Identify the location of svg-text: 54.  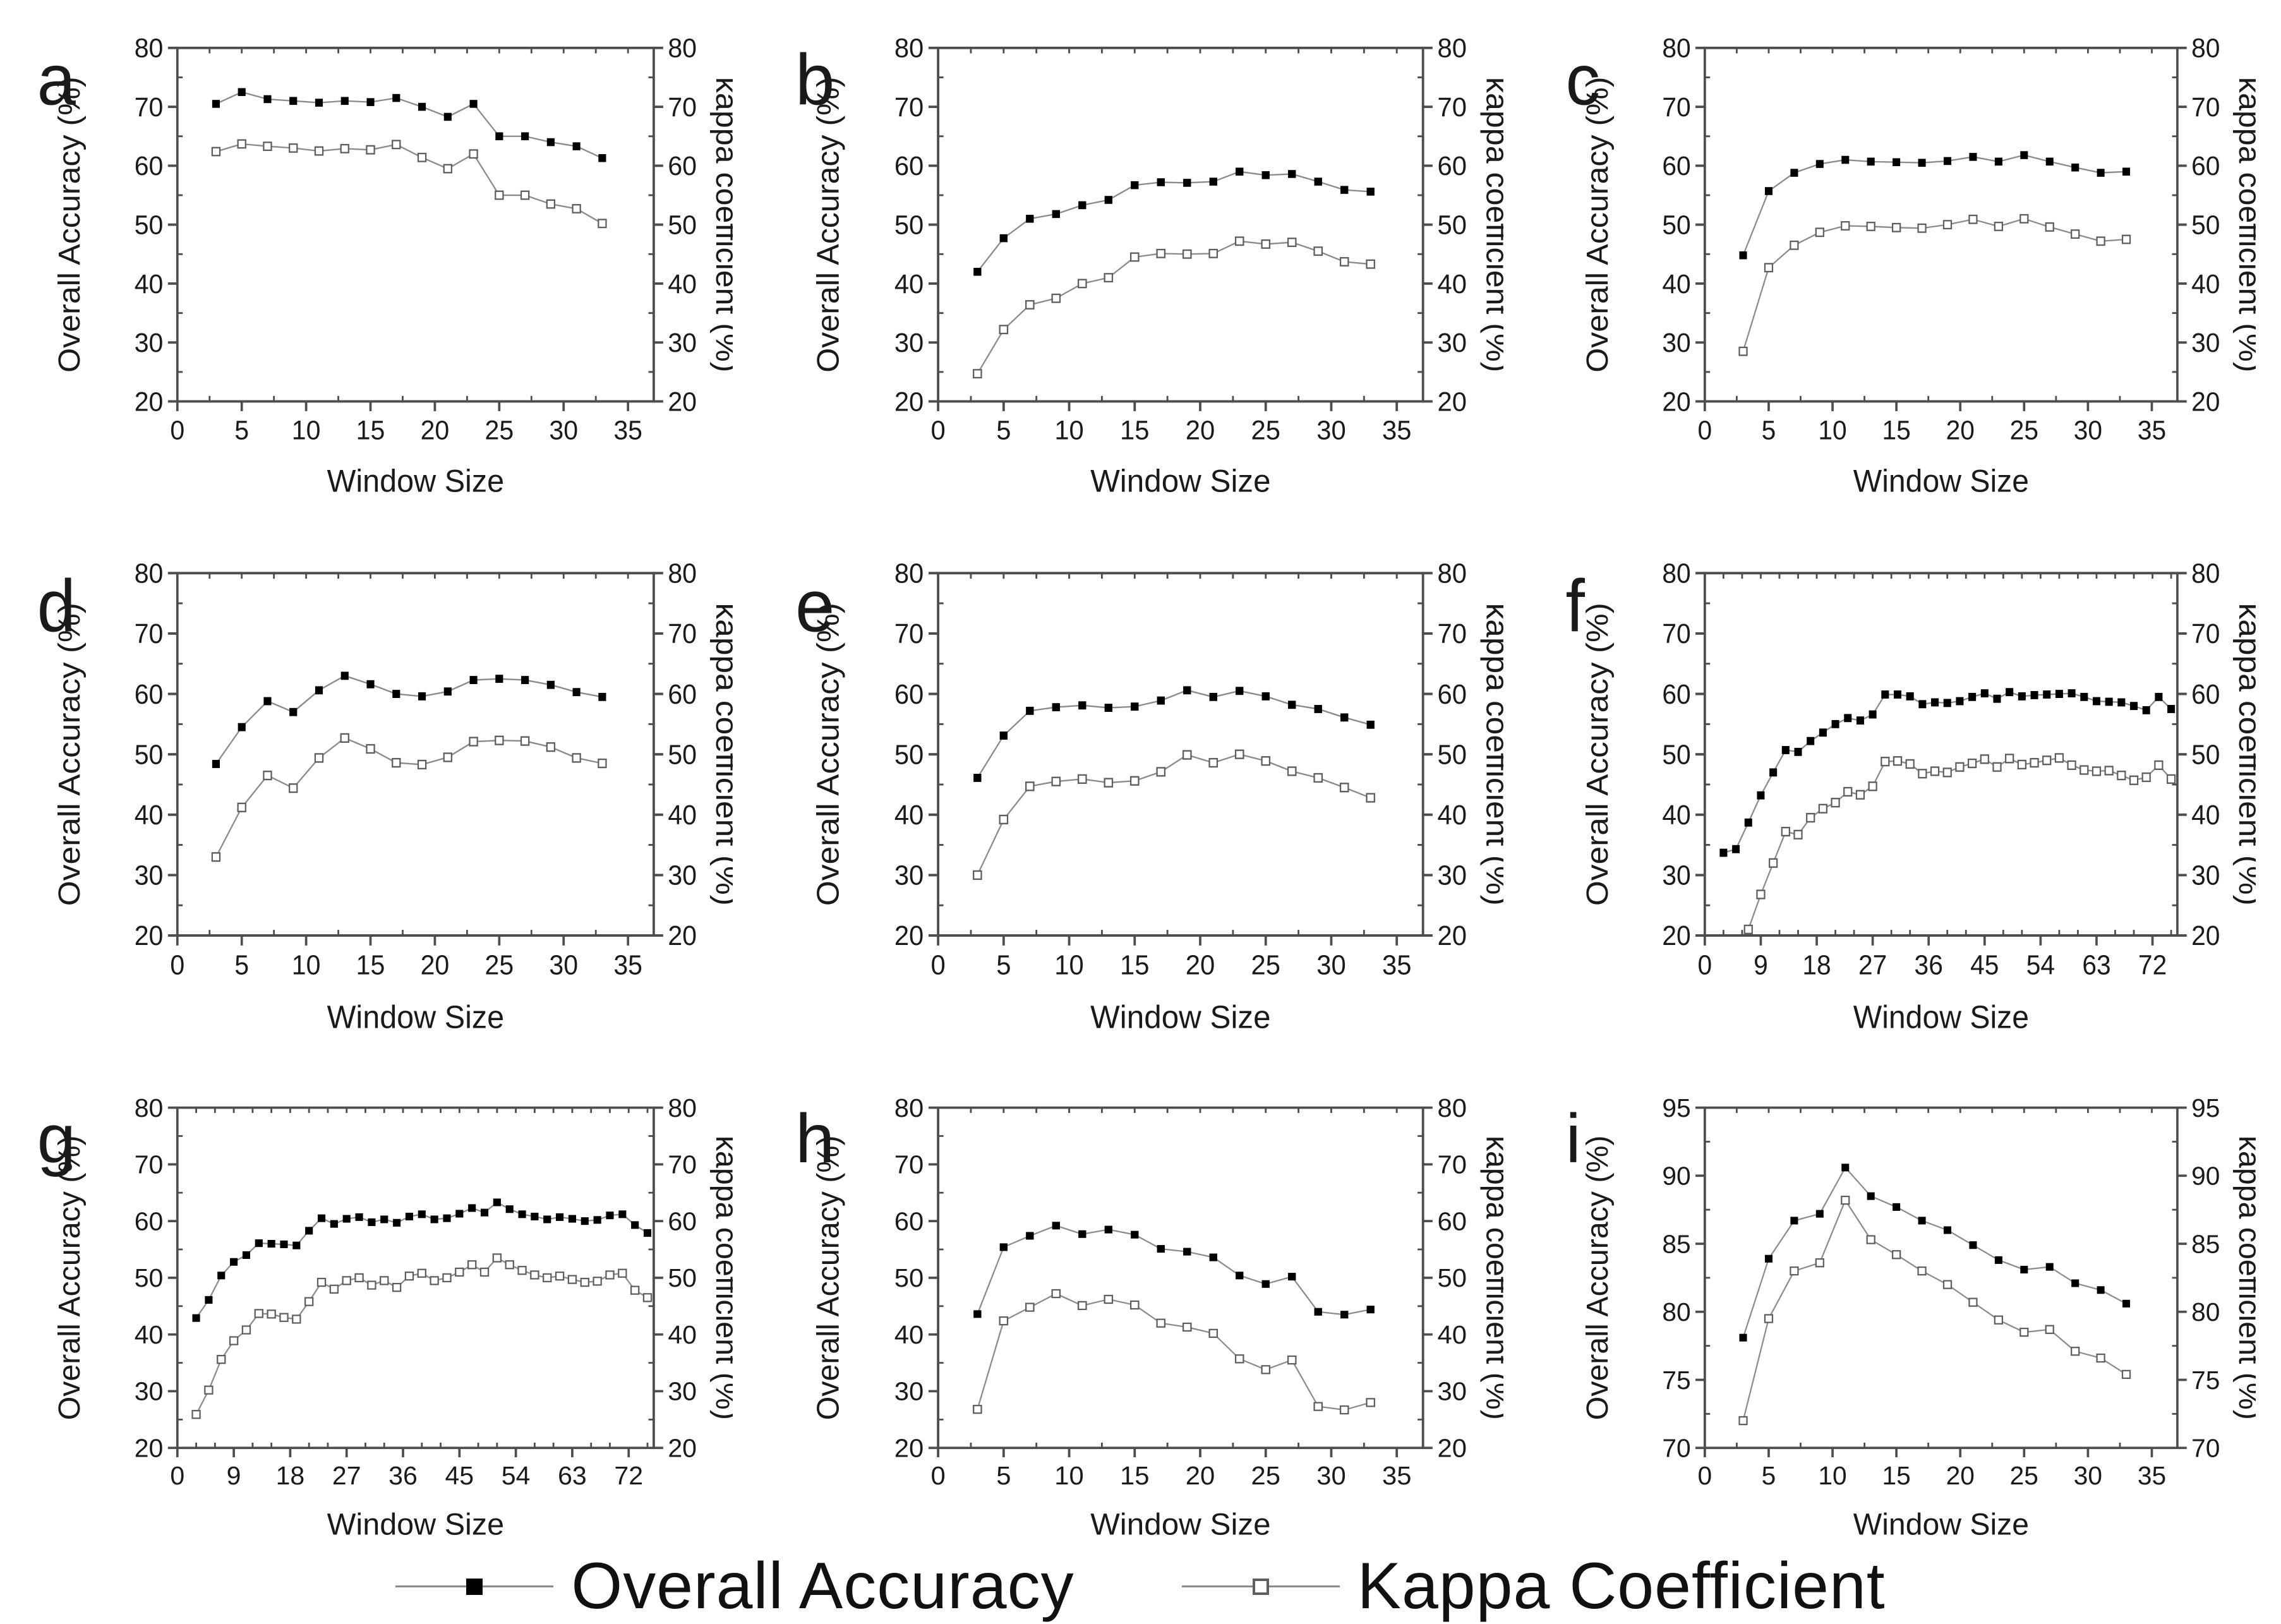
(516, 1475).